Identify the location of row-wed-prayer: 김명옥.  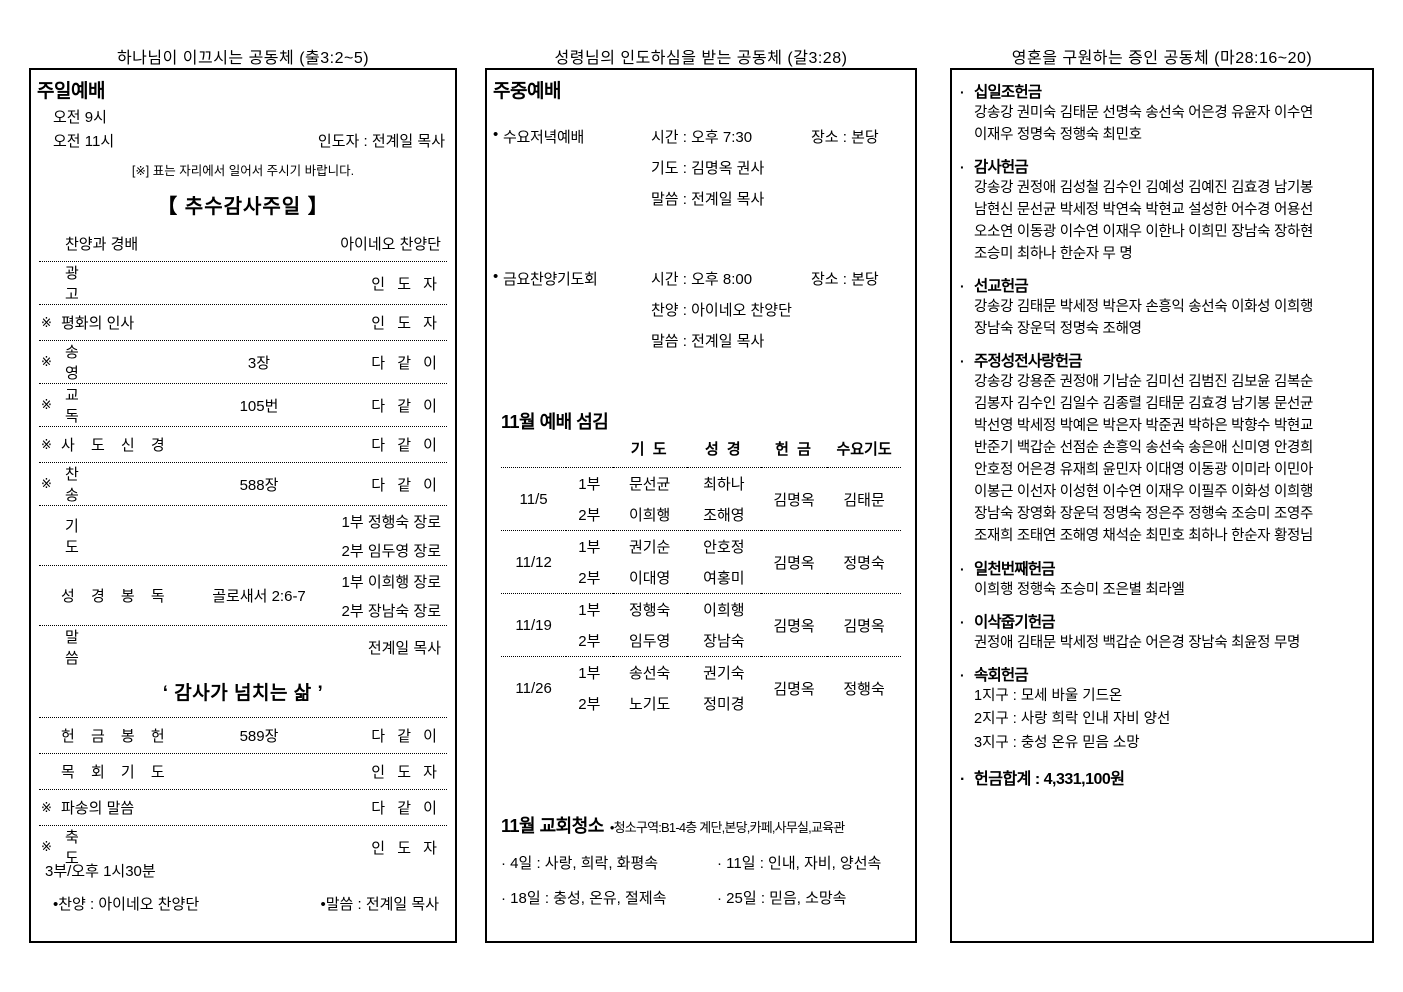
(864, 625).